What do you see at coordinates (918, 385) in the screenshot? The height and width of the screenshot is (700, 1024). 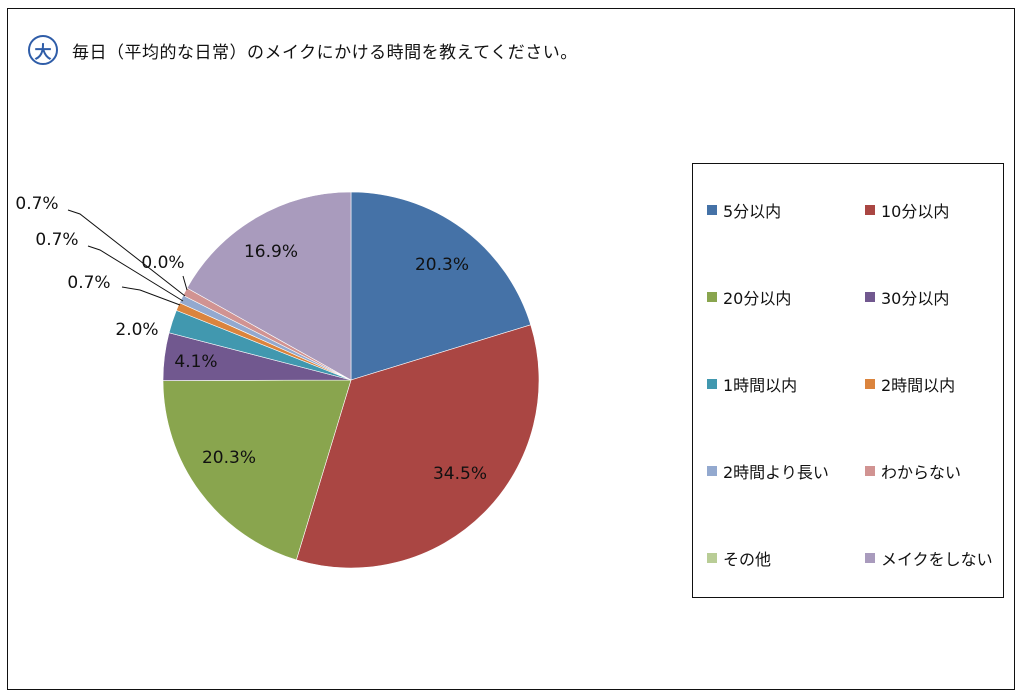 I see `legend-label-6: 2時間以内` at bounding box center [918, 385].